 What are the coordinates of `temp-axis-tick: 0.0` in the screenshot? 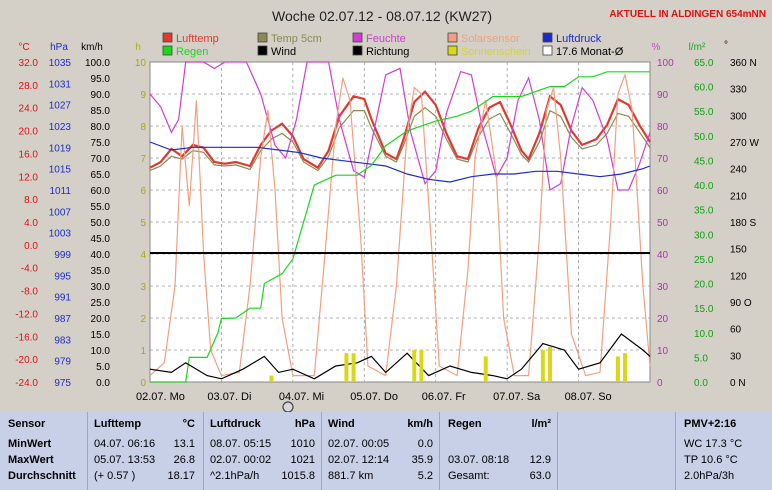 It's located at (31, 246).